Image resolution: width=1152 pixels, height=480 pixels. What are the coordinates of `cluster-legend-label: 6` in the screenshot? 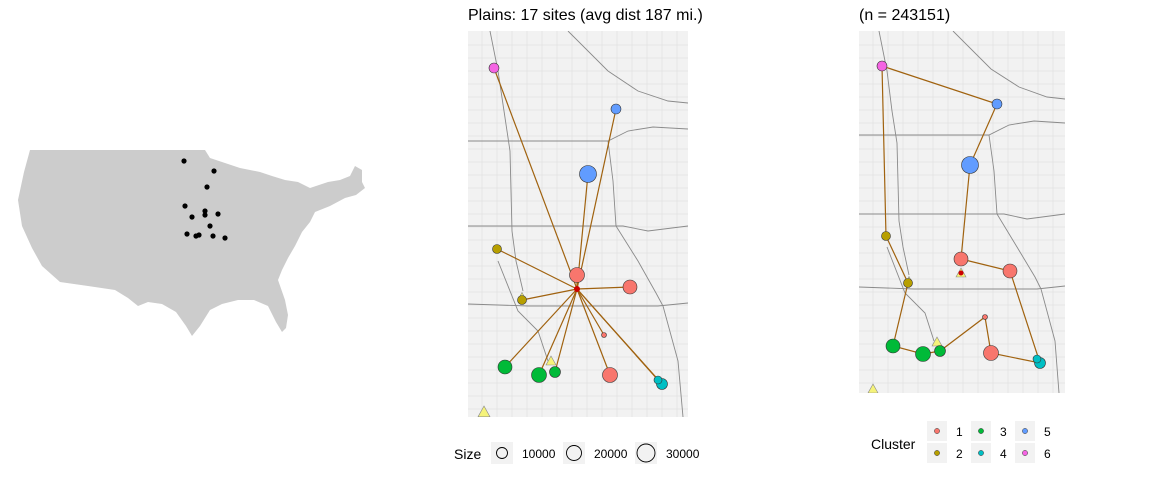 It's located at (1047, 454).